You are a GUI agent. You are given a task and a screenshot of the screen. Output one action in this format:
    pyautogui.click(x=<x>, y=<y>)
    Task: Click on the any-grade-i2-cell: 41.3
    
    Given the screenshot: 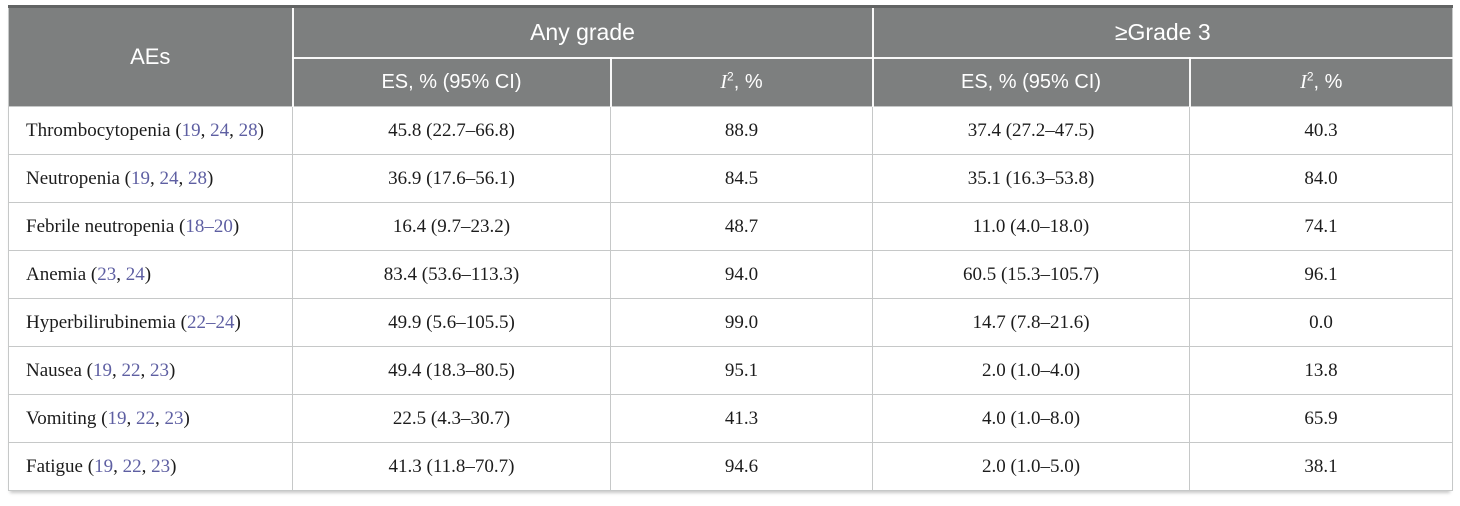 What is the action you would take?
    pyautogui.click(x=741, y=418)
    